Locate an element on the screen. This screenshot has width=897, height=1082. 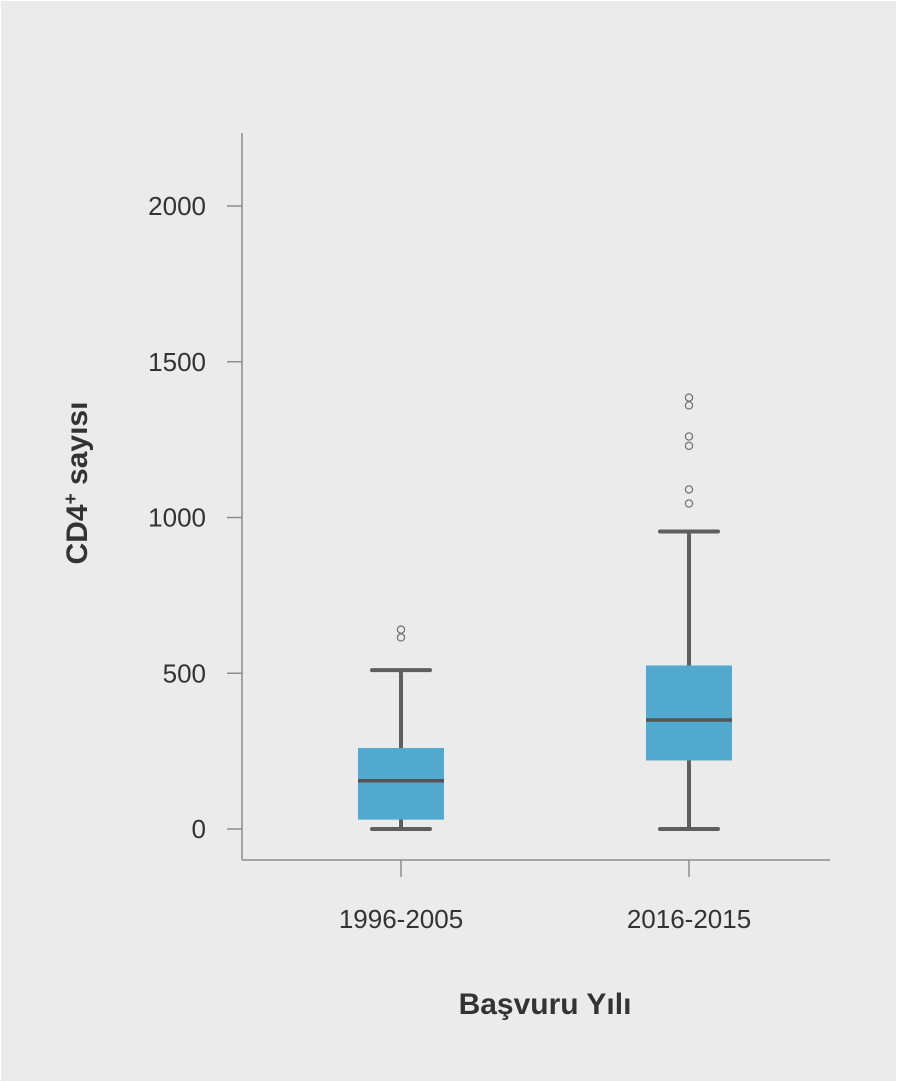
x-axis-ticks: 1996-2005 2016-2015 is located at coordinates (545, 897).